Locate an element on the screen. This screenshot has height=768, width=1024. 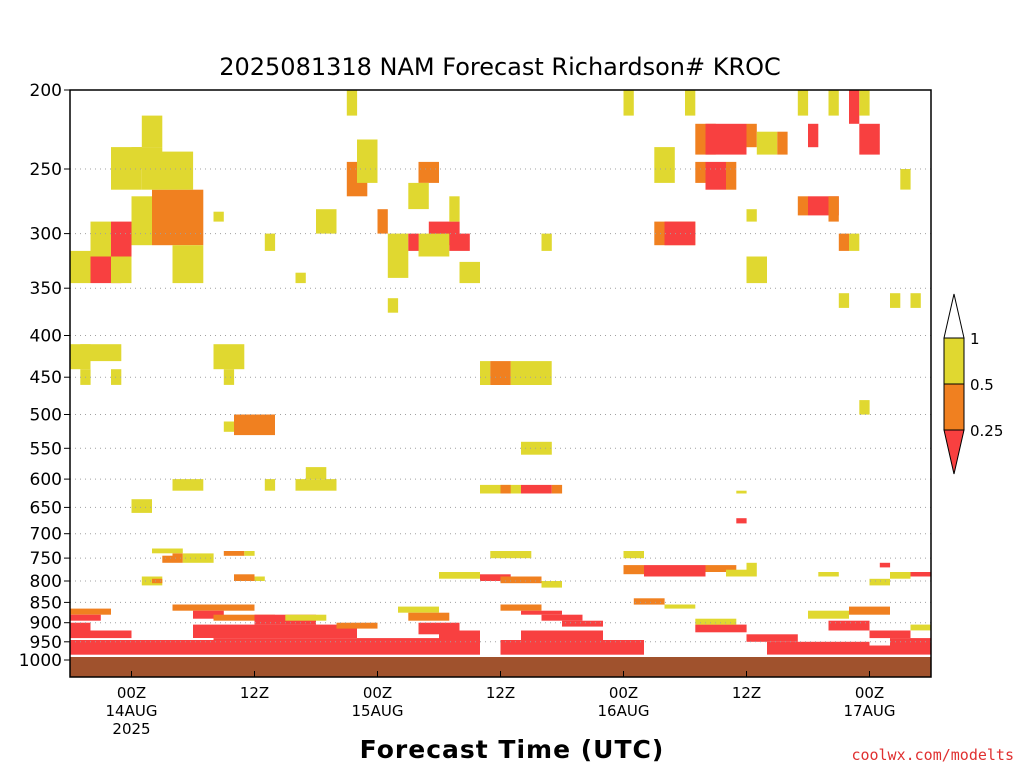
credit-text: coolwx.com/modelts is located at coordinates (932, 755).